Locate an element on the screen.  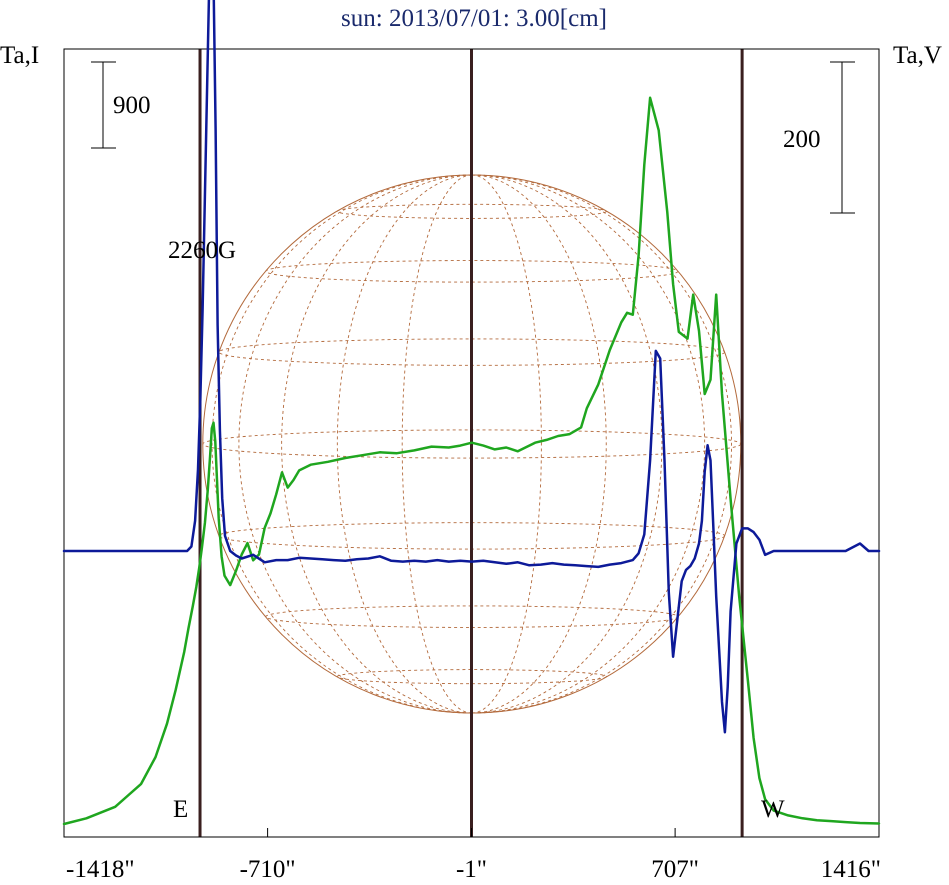
scale-bar-right-label: 200 is located at coordinates (802, 139).